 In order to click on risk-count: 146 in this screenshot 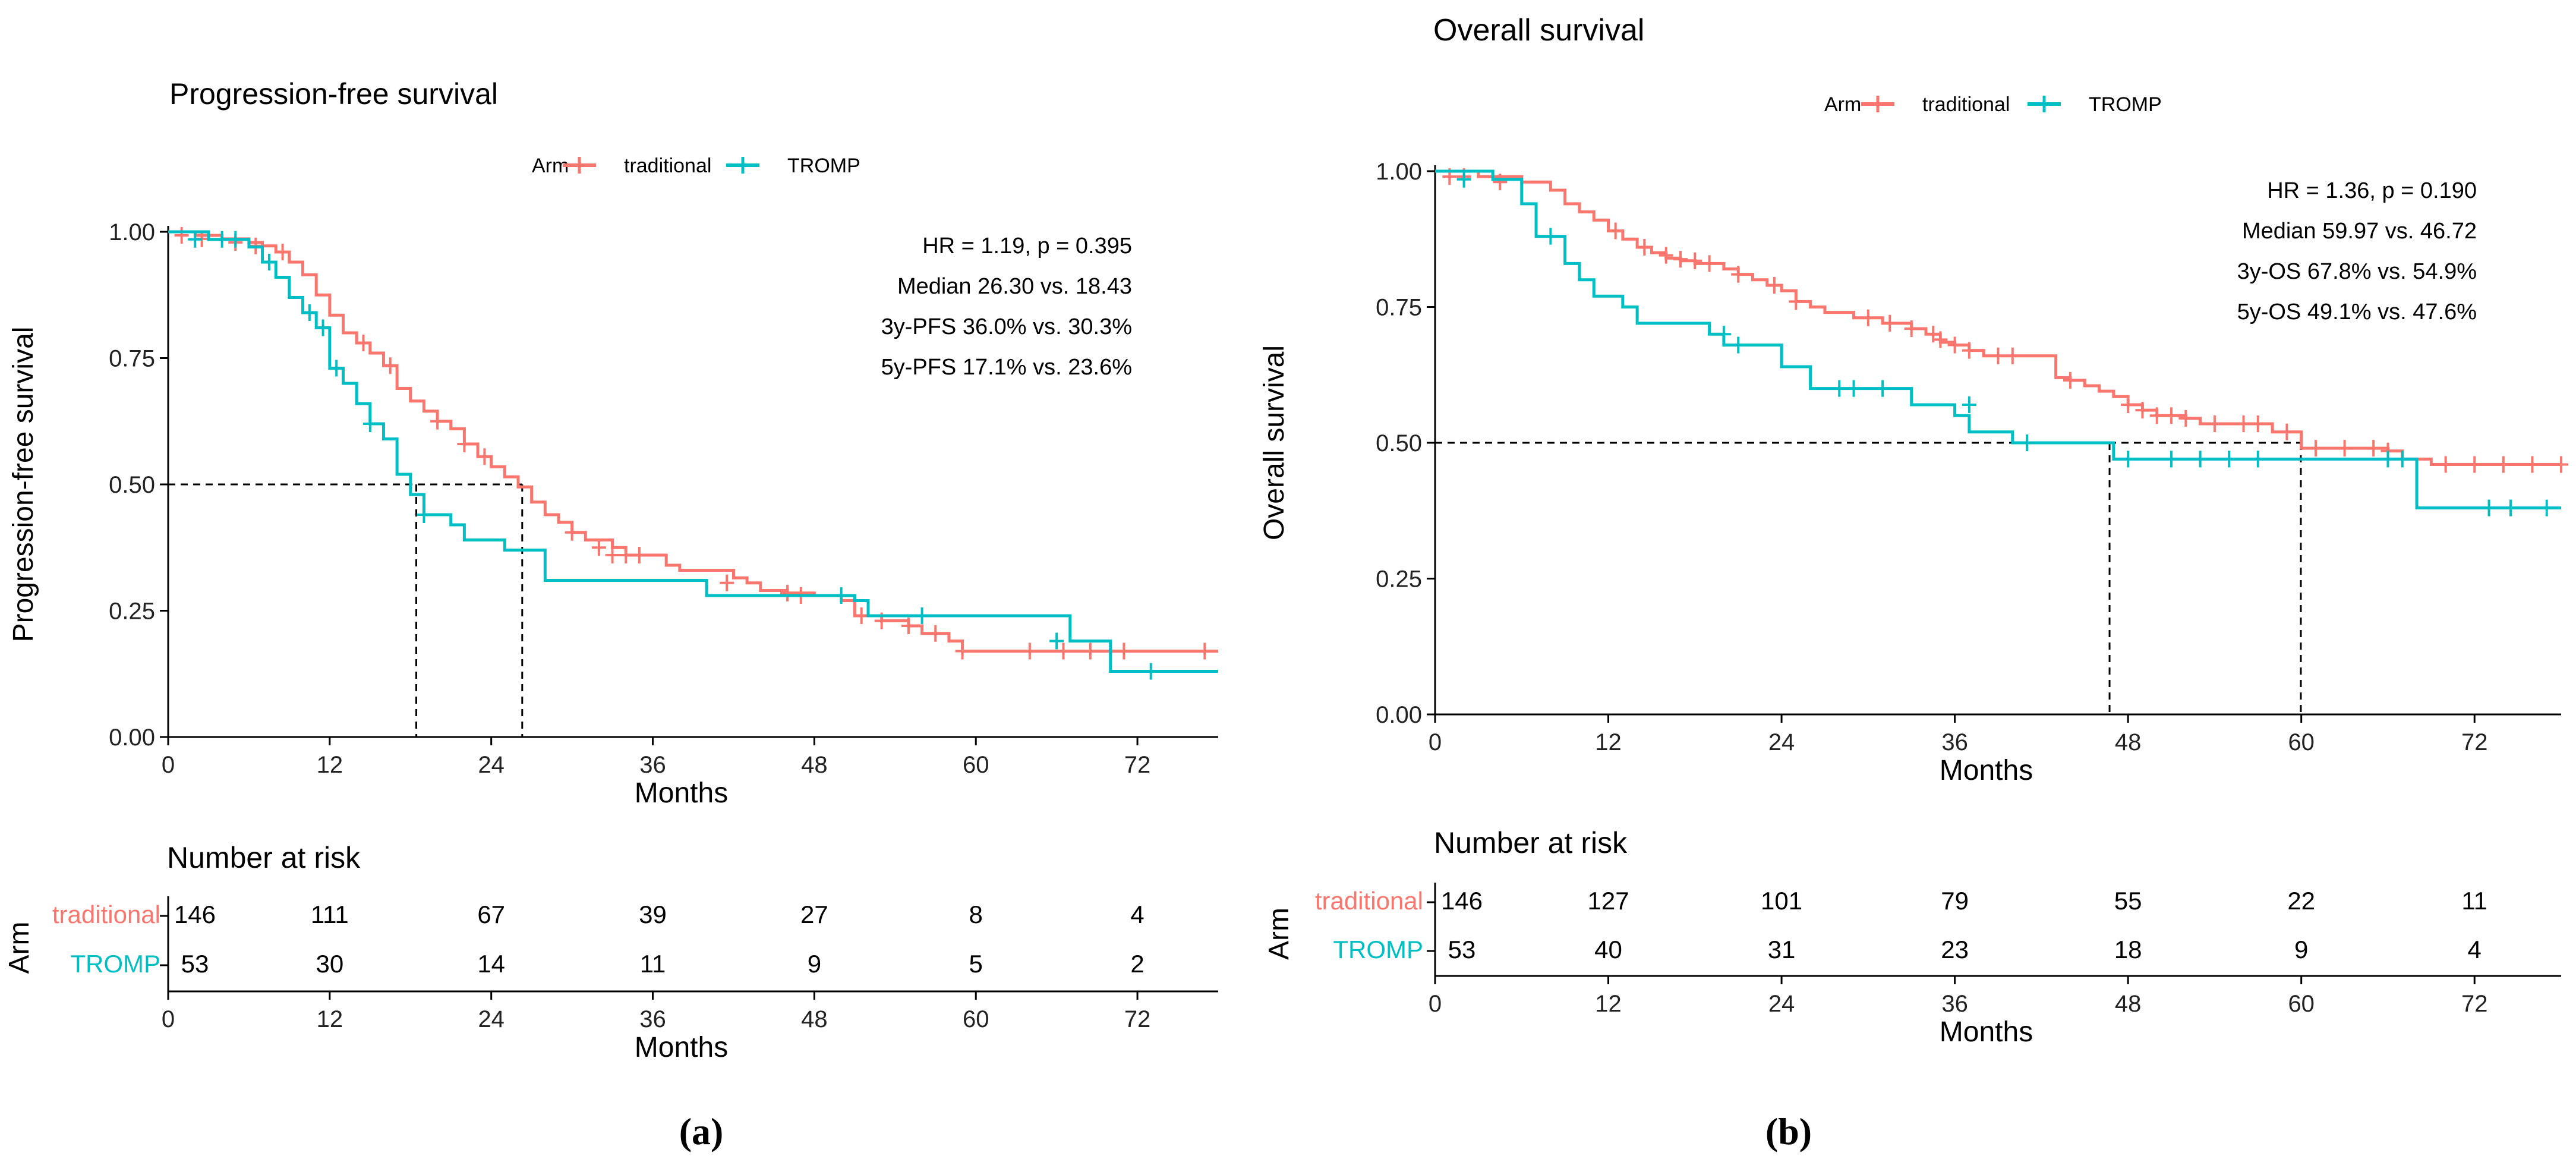, I will do `click(195, 914)`.